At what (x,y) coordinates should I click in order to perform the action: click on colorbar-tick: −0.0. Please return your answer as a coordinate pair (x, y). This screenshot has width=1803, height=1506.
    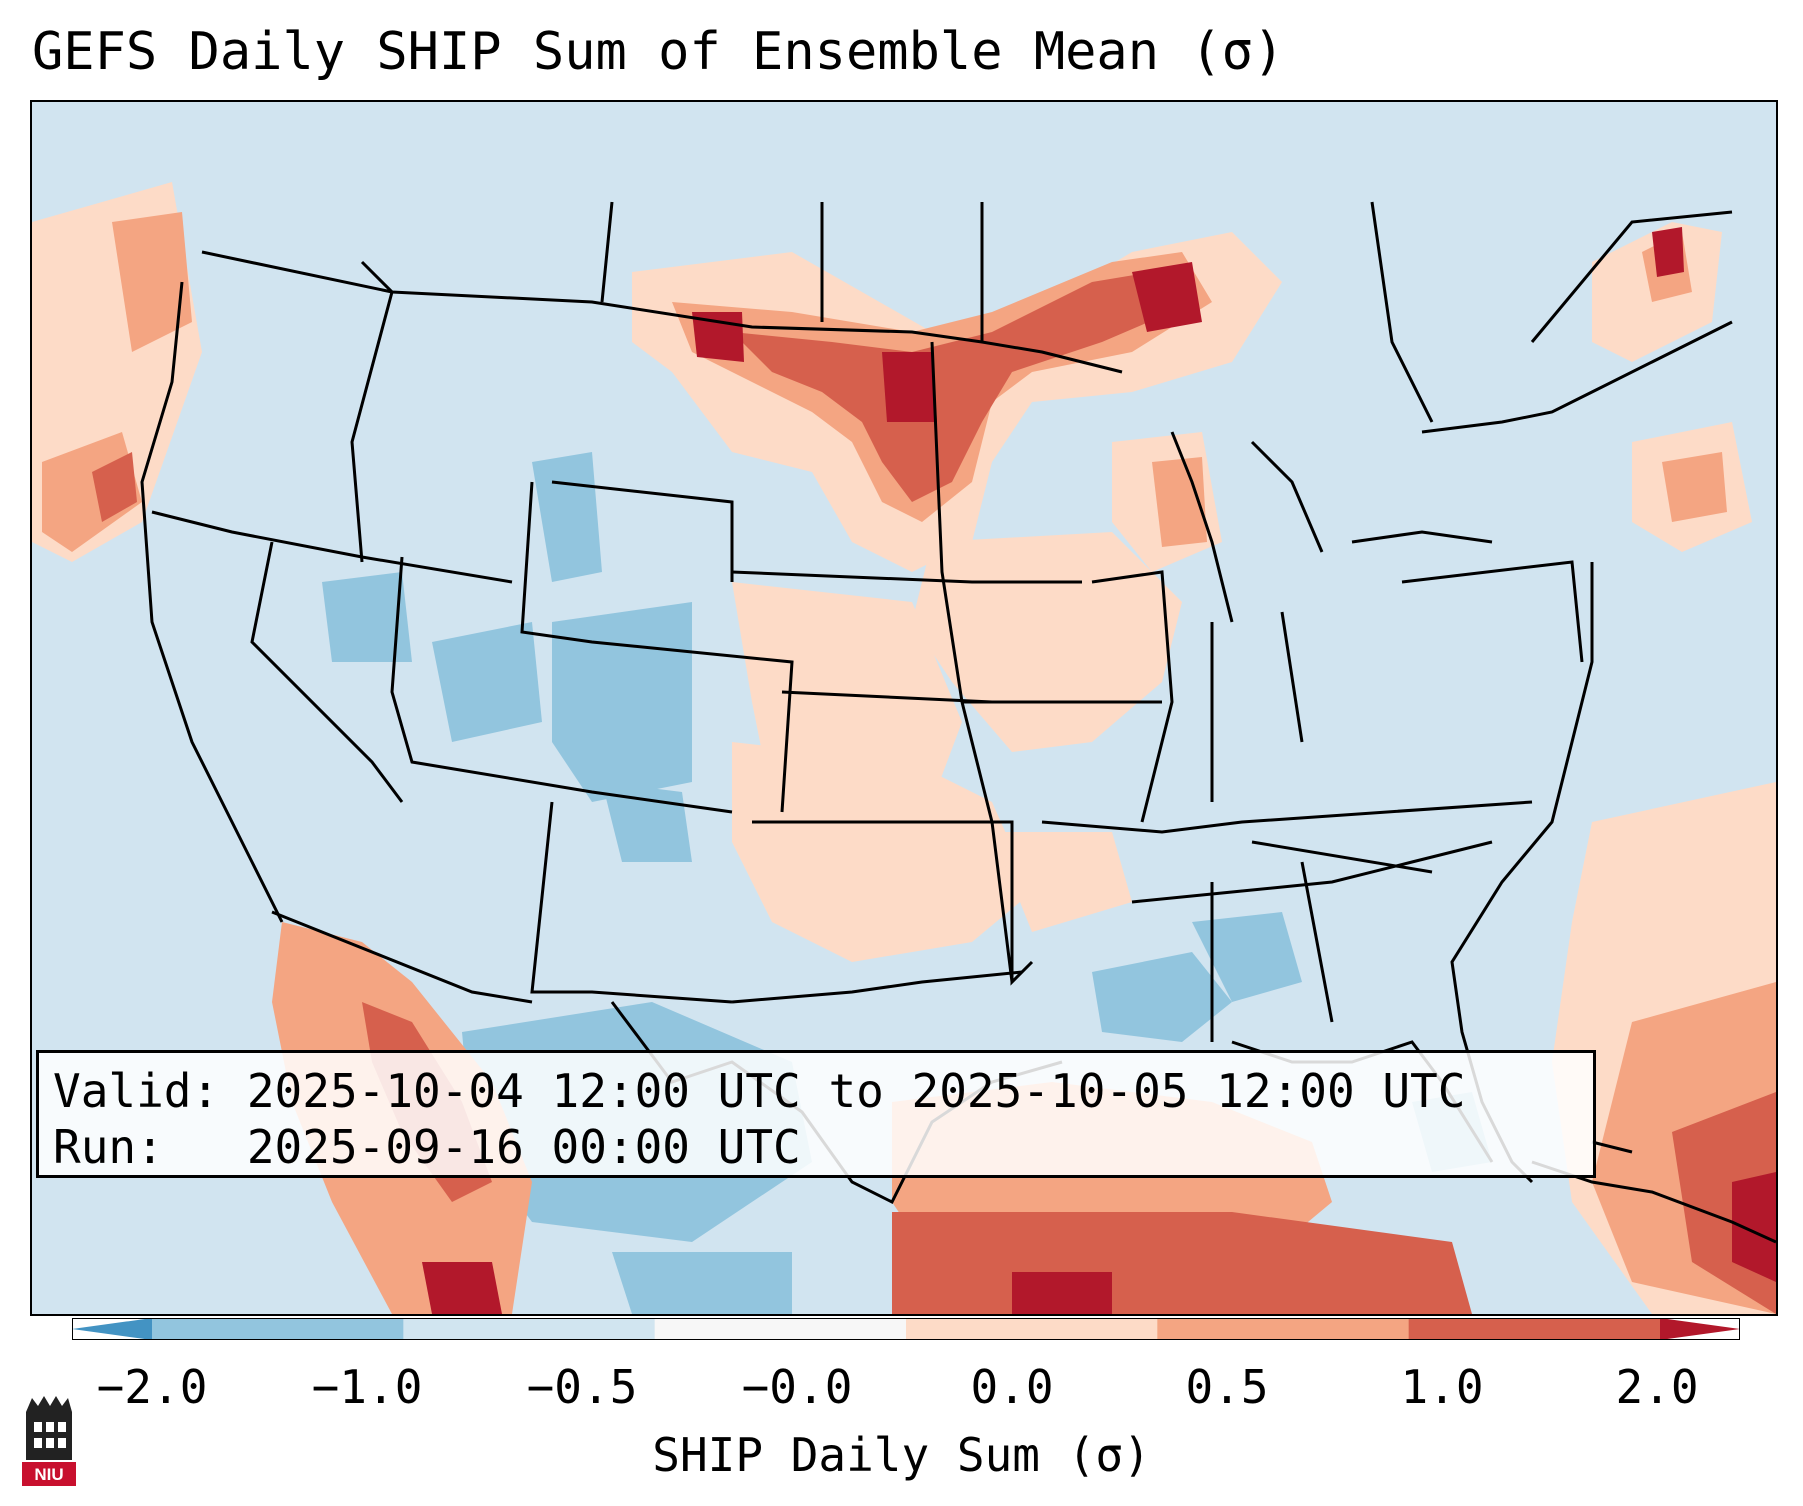
    Looking at the image, I should click on (797, 1387).